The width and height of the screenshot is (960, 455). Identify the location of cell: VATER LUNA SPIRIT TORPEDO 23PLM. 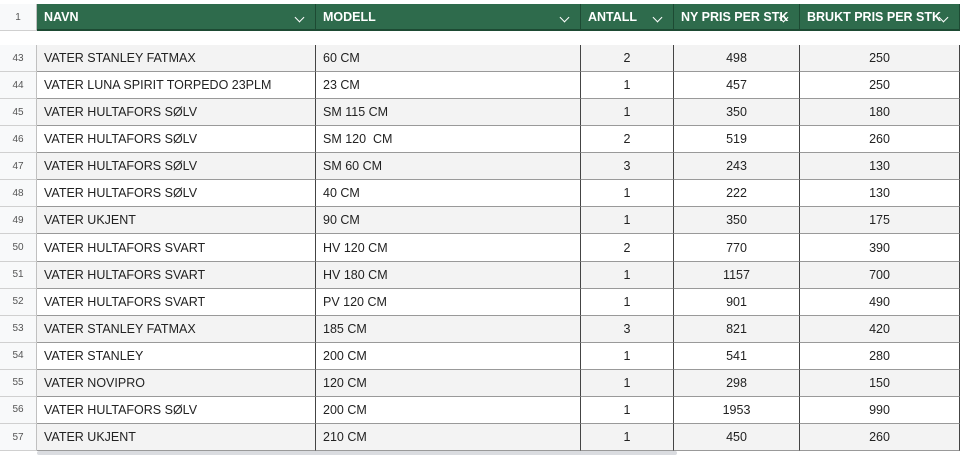
(176, 86).